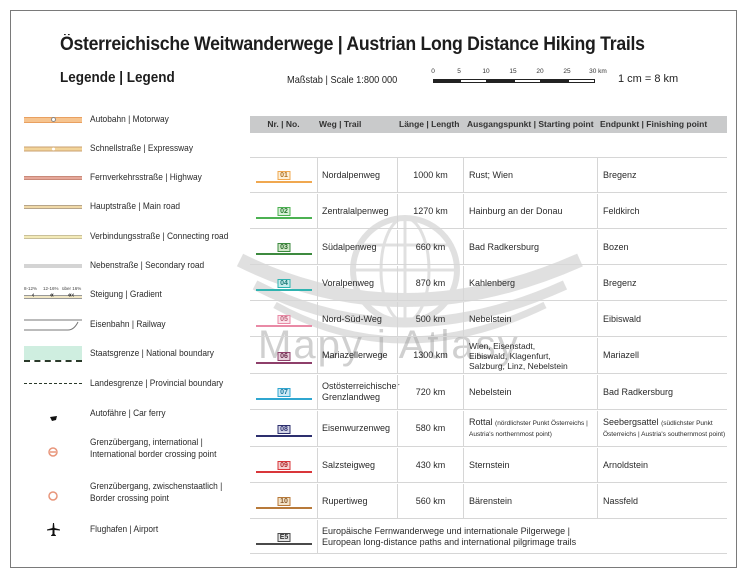  What do you see at coordinates (662, 319) in the screenshot?
I see `trail-end: Eibiswald` at bounding box center [662, 319].